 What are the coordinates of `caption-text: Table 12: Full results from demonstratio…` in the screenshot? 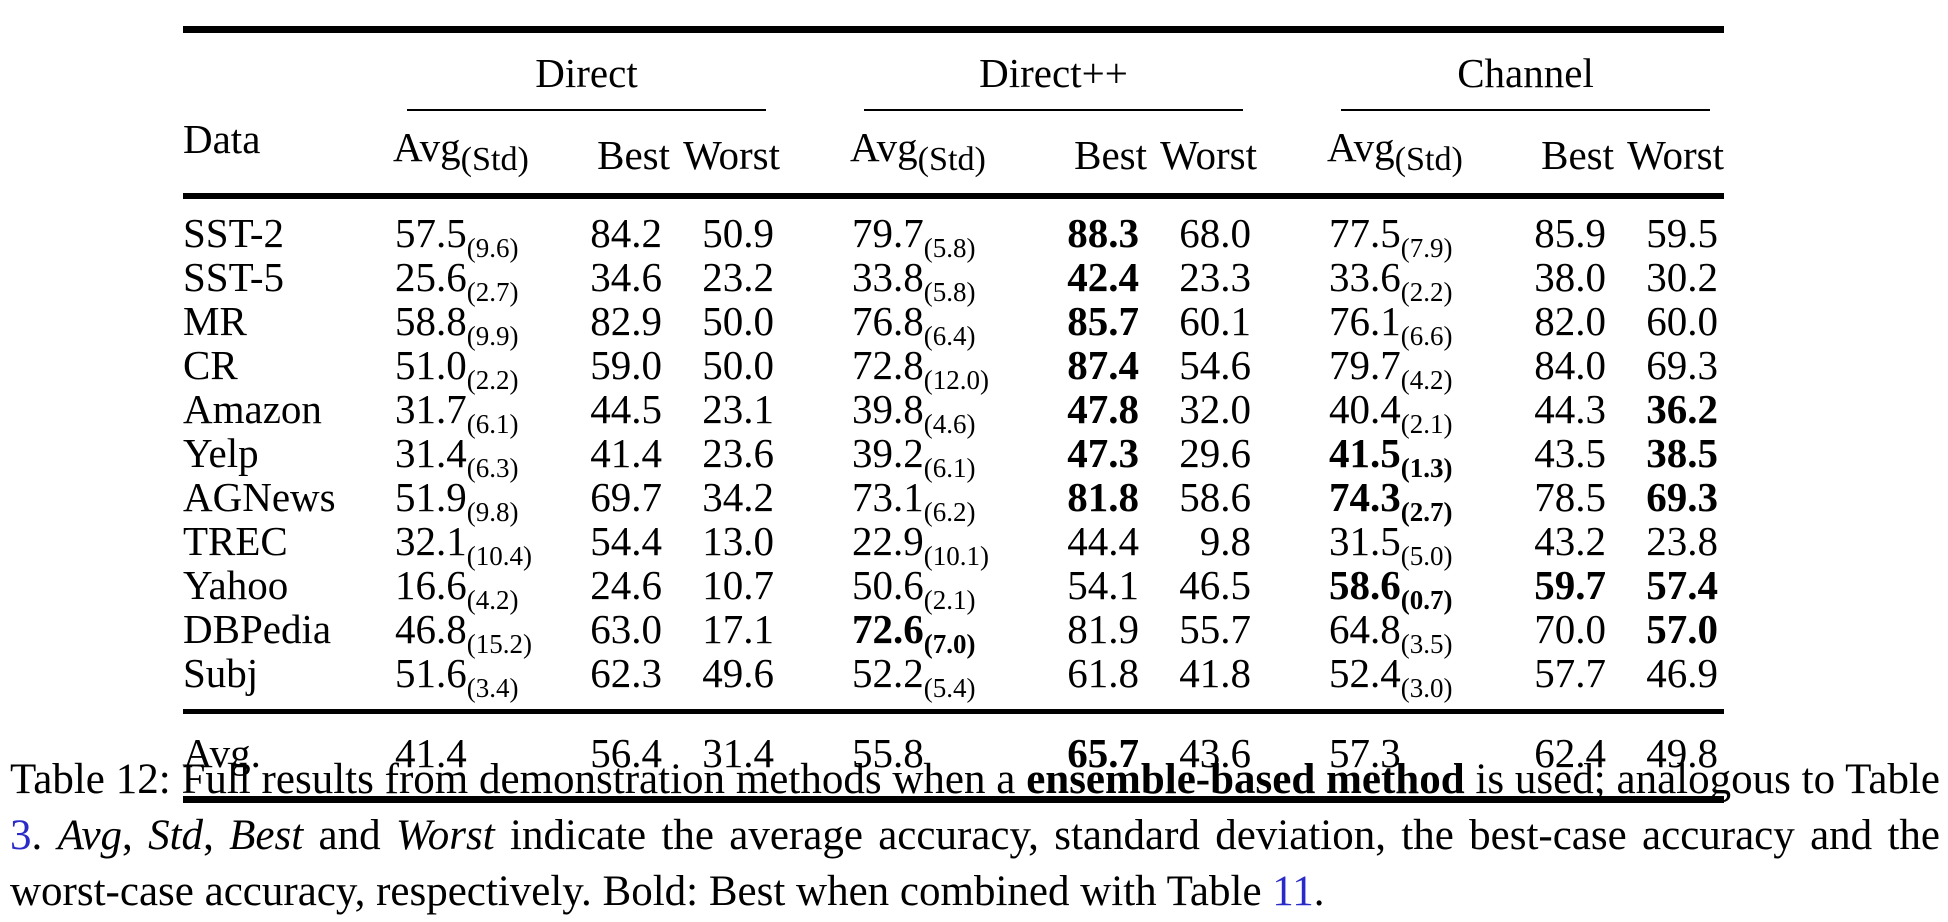 It's located at (518, 779).